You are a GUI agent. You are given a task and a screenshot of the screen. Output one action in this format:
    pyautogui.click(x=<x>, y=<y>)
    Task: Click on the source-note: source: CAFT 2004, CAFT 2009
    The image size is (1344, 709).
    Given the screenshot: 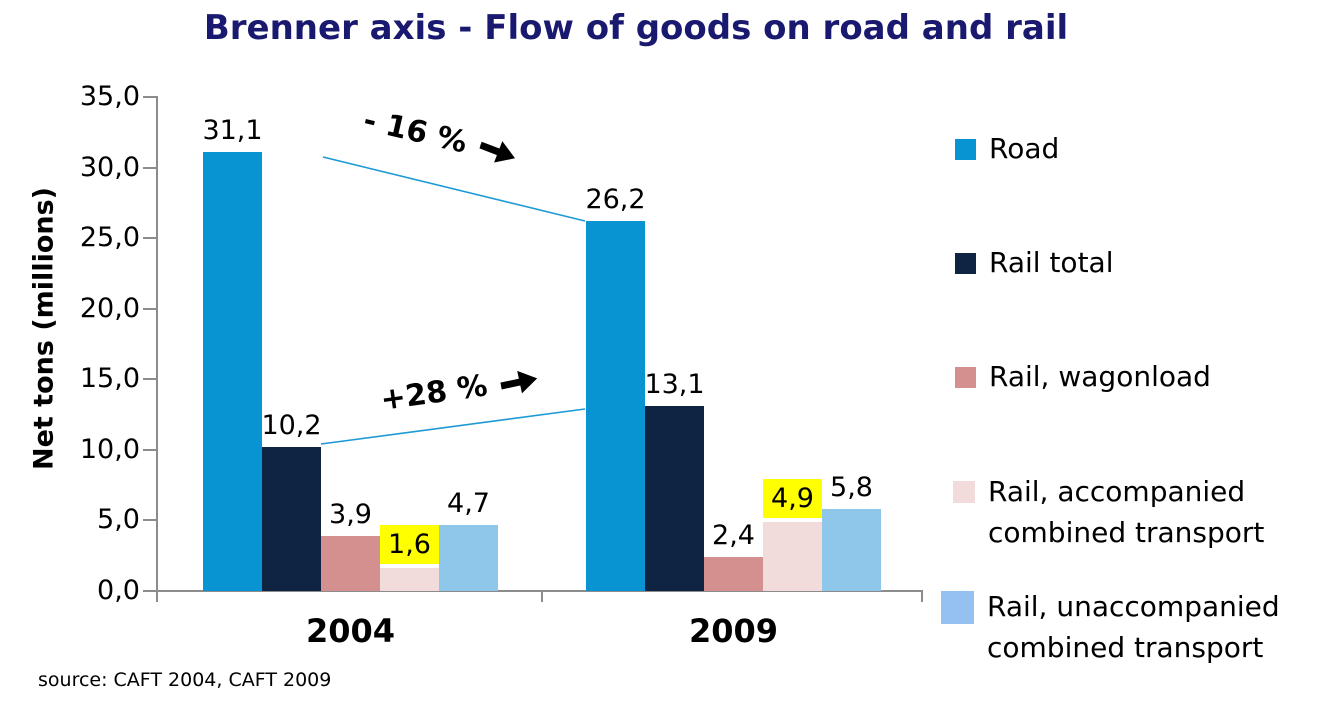 What is the action you would take?
    pyautogui.click(x=185, y=680)
    